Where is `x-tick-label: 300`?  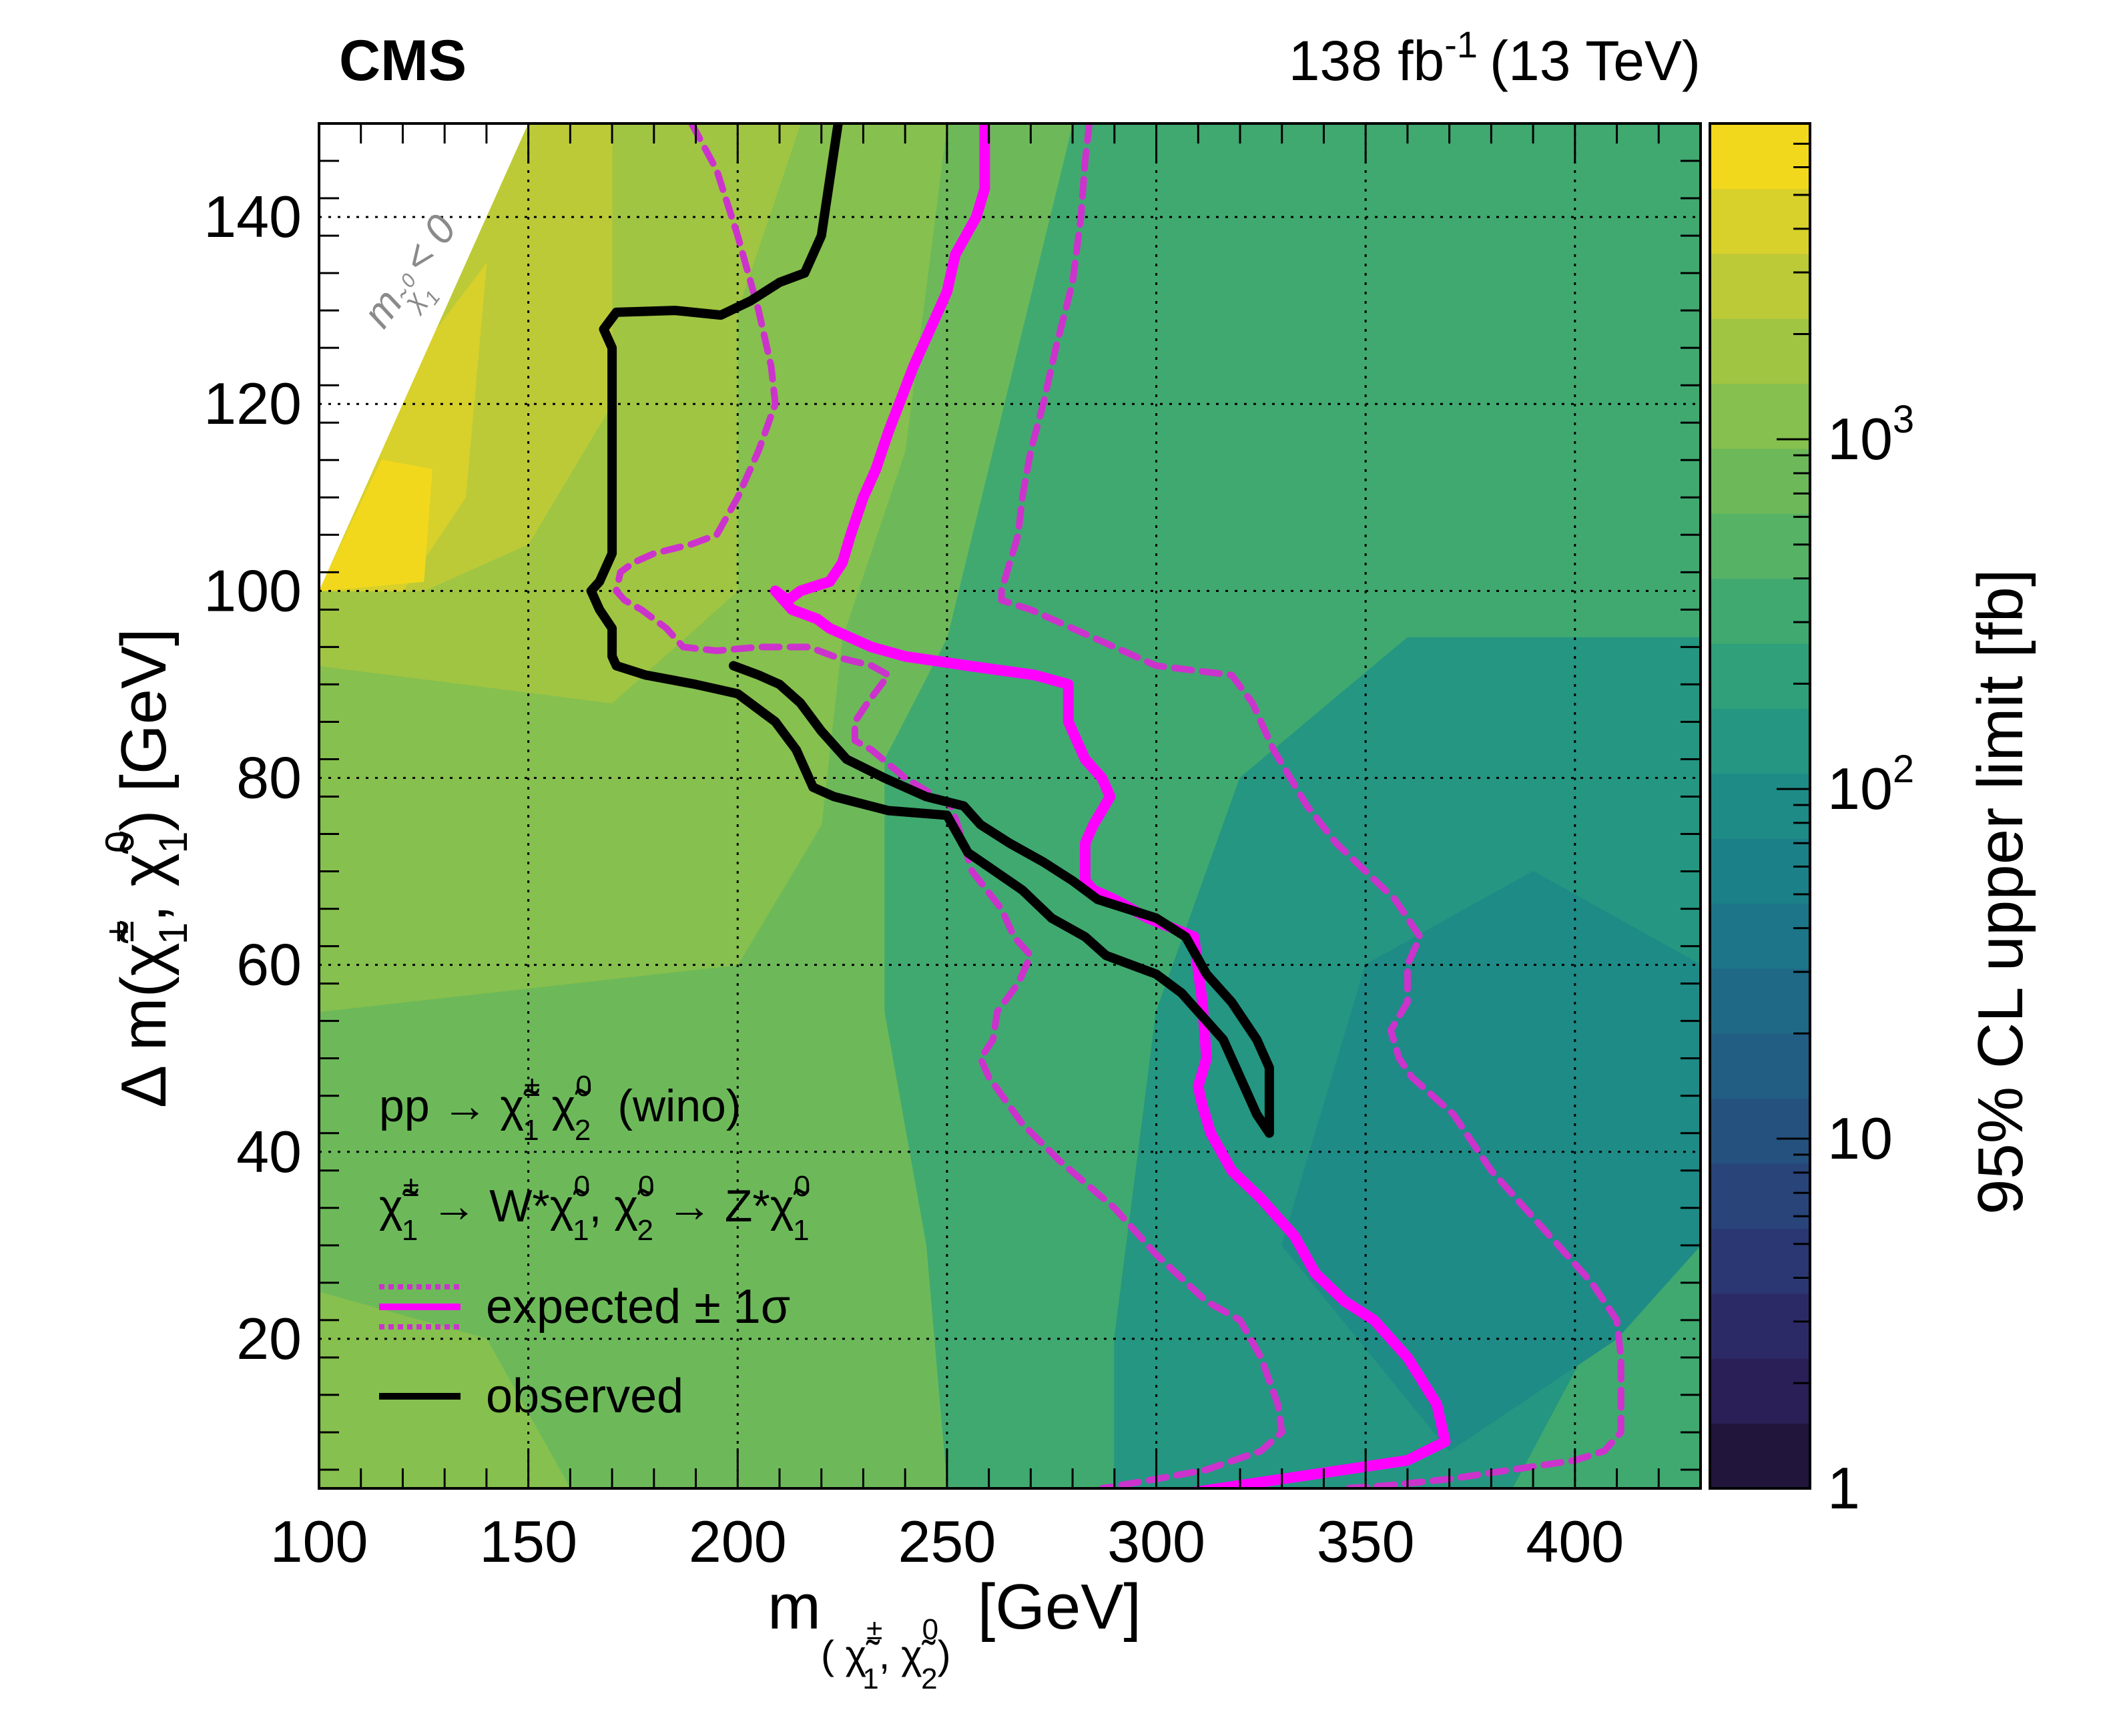
x-tick-label: 300 is located at coordinates (1156, 1541).